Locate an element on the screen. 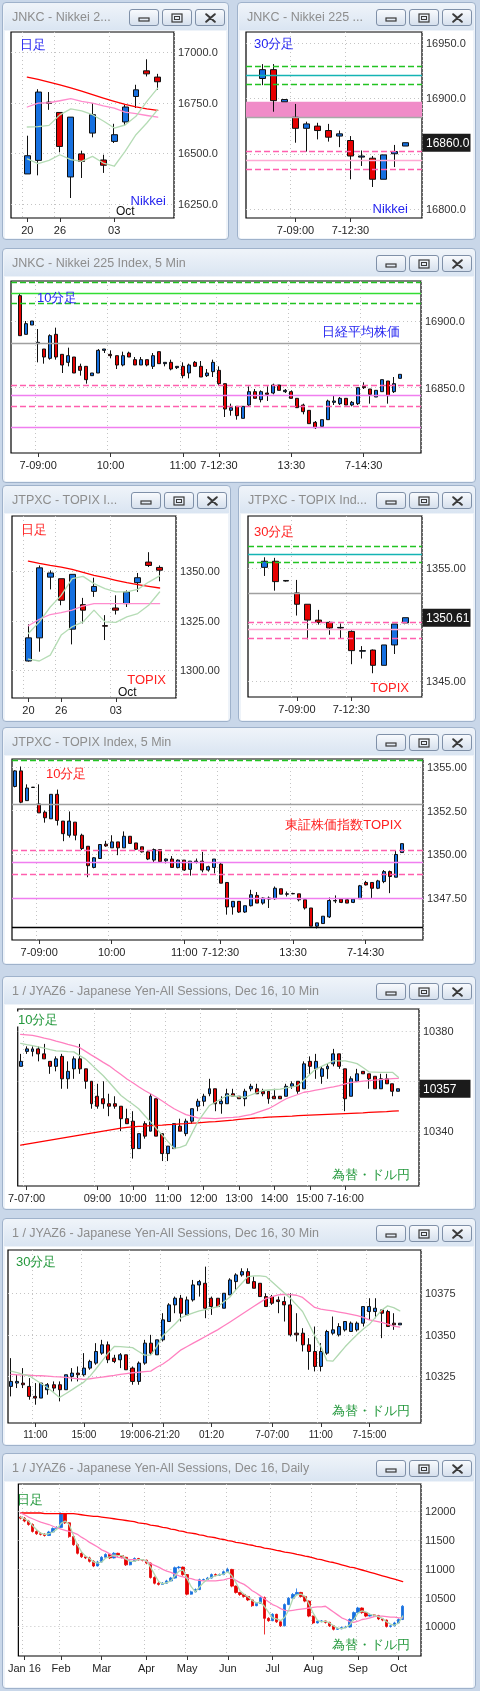  y-tick-label: 16750.0 is located at coordinates (198, 102).